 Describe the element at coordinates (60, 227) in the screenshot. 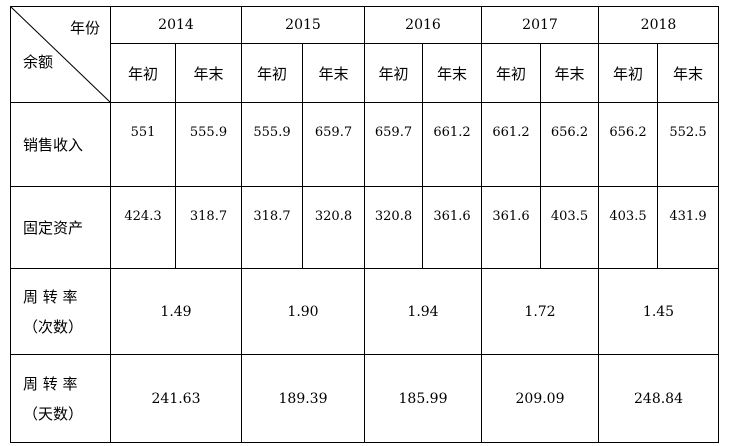

I see `row-label: 固定资产` at that location.